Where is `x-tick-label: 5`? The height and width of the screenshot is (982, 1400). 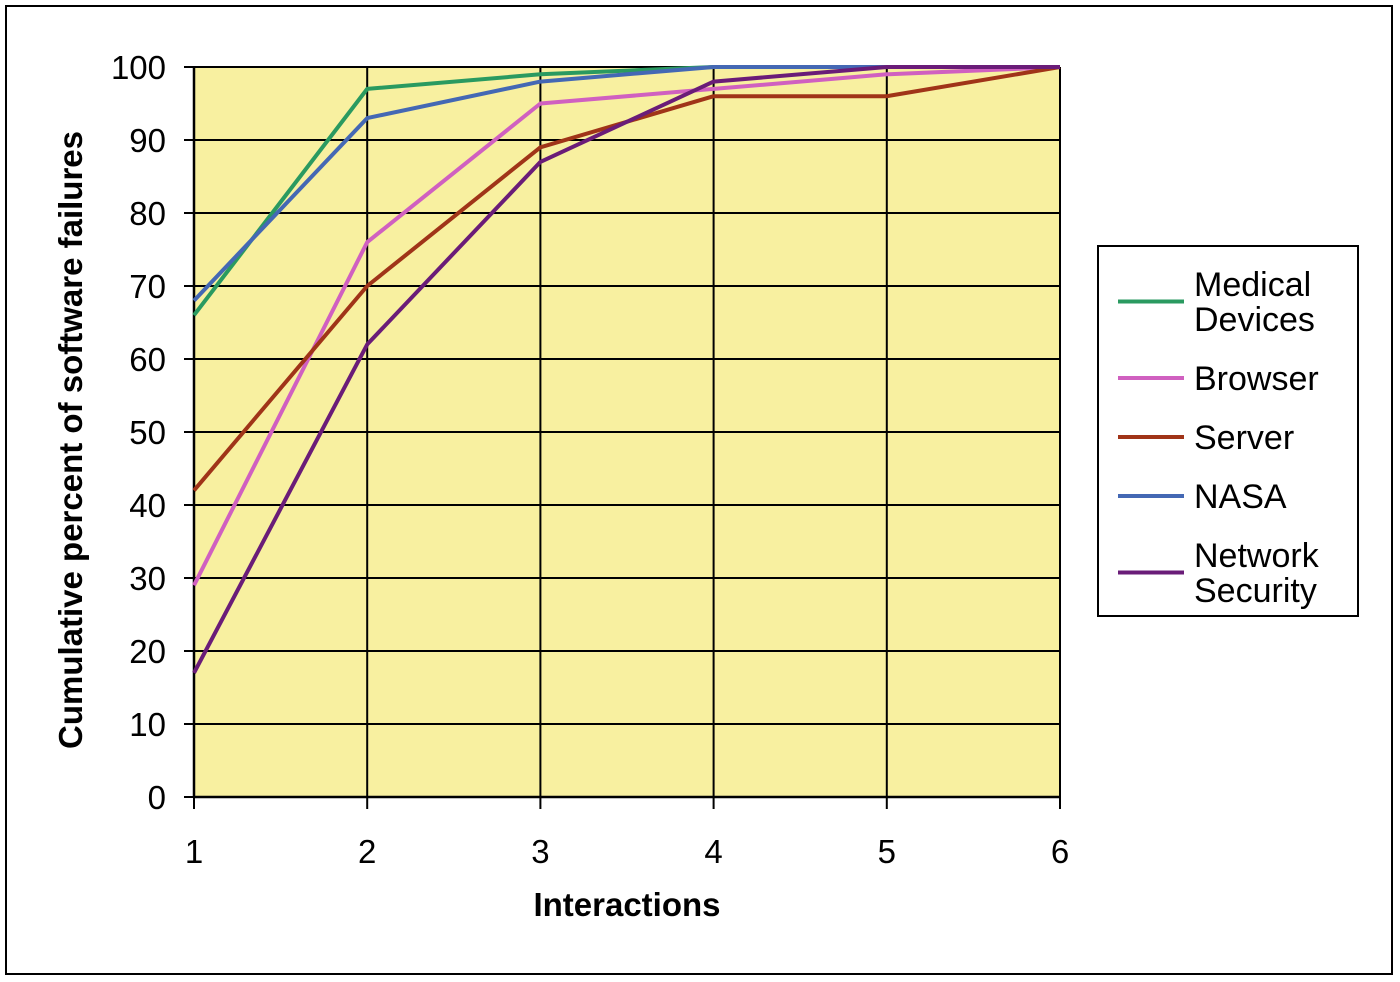
x-tick-label: 5 is located at coordinates (887, 851).